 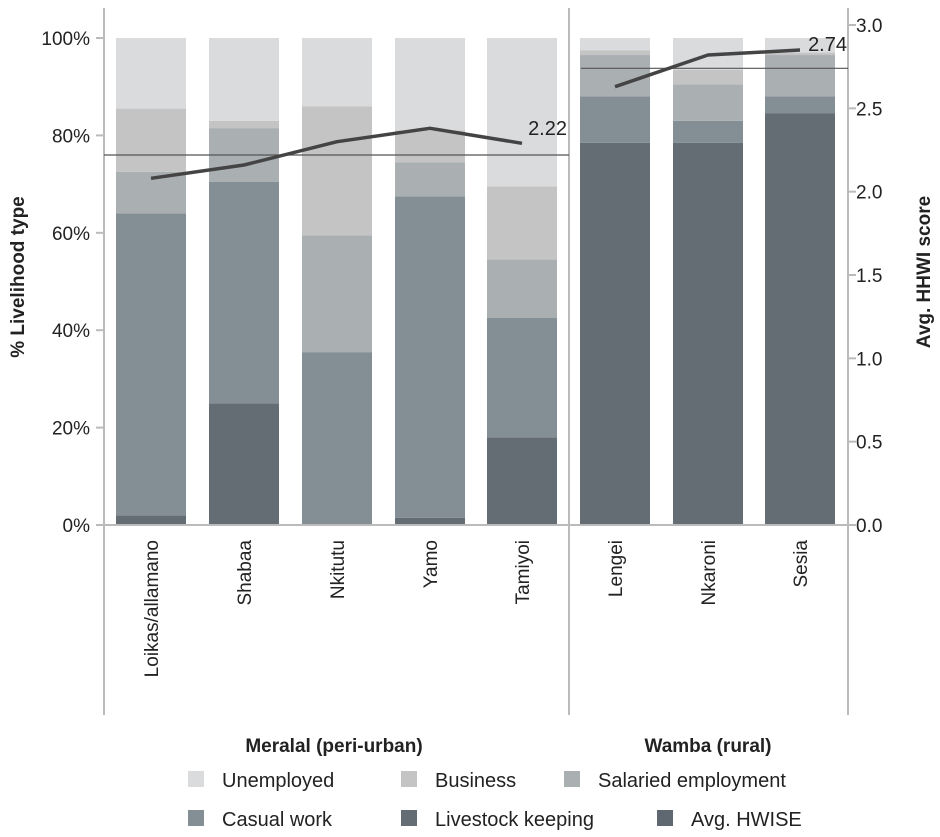 What do you see at coordinates (708, 102) in the screenshot?
I see `bar-salaried-employment-nkaroni` at bounding box center [708, 102].